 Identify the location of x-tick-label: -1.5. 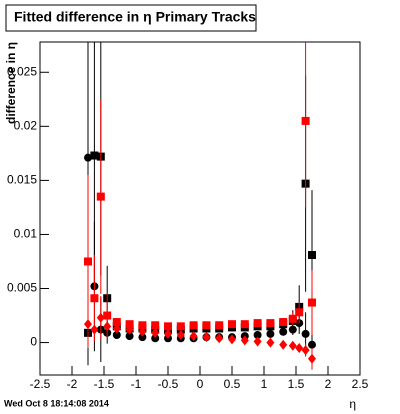
(104, 384).